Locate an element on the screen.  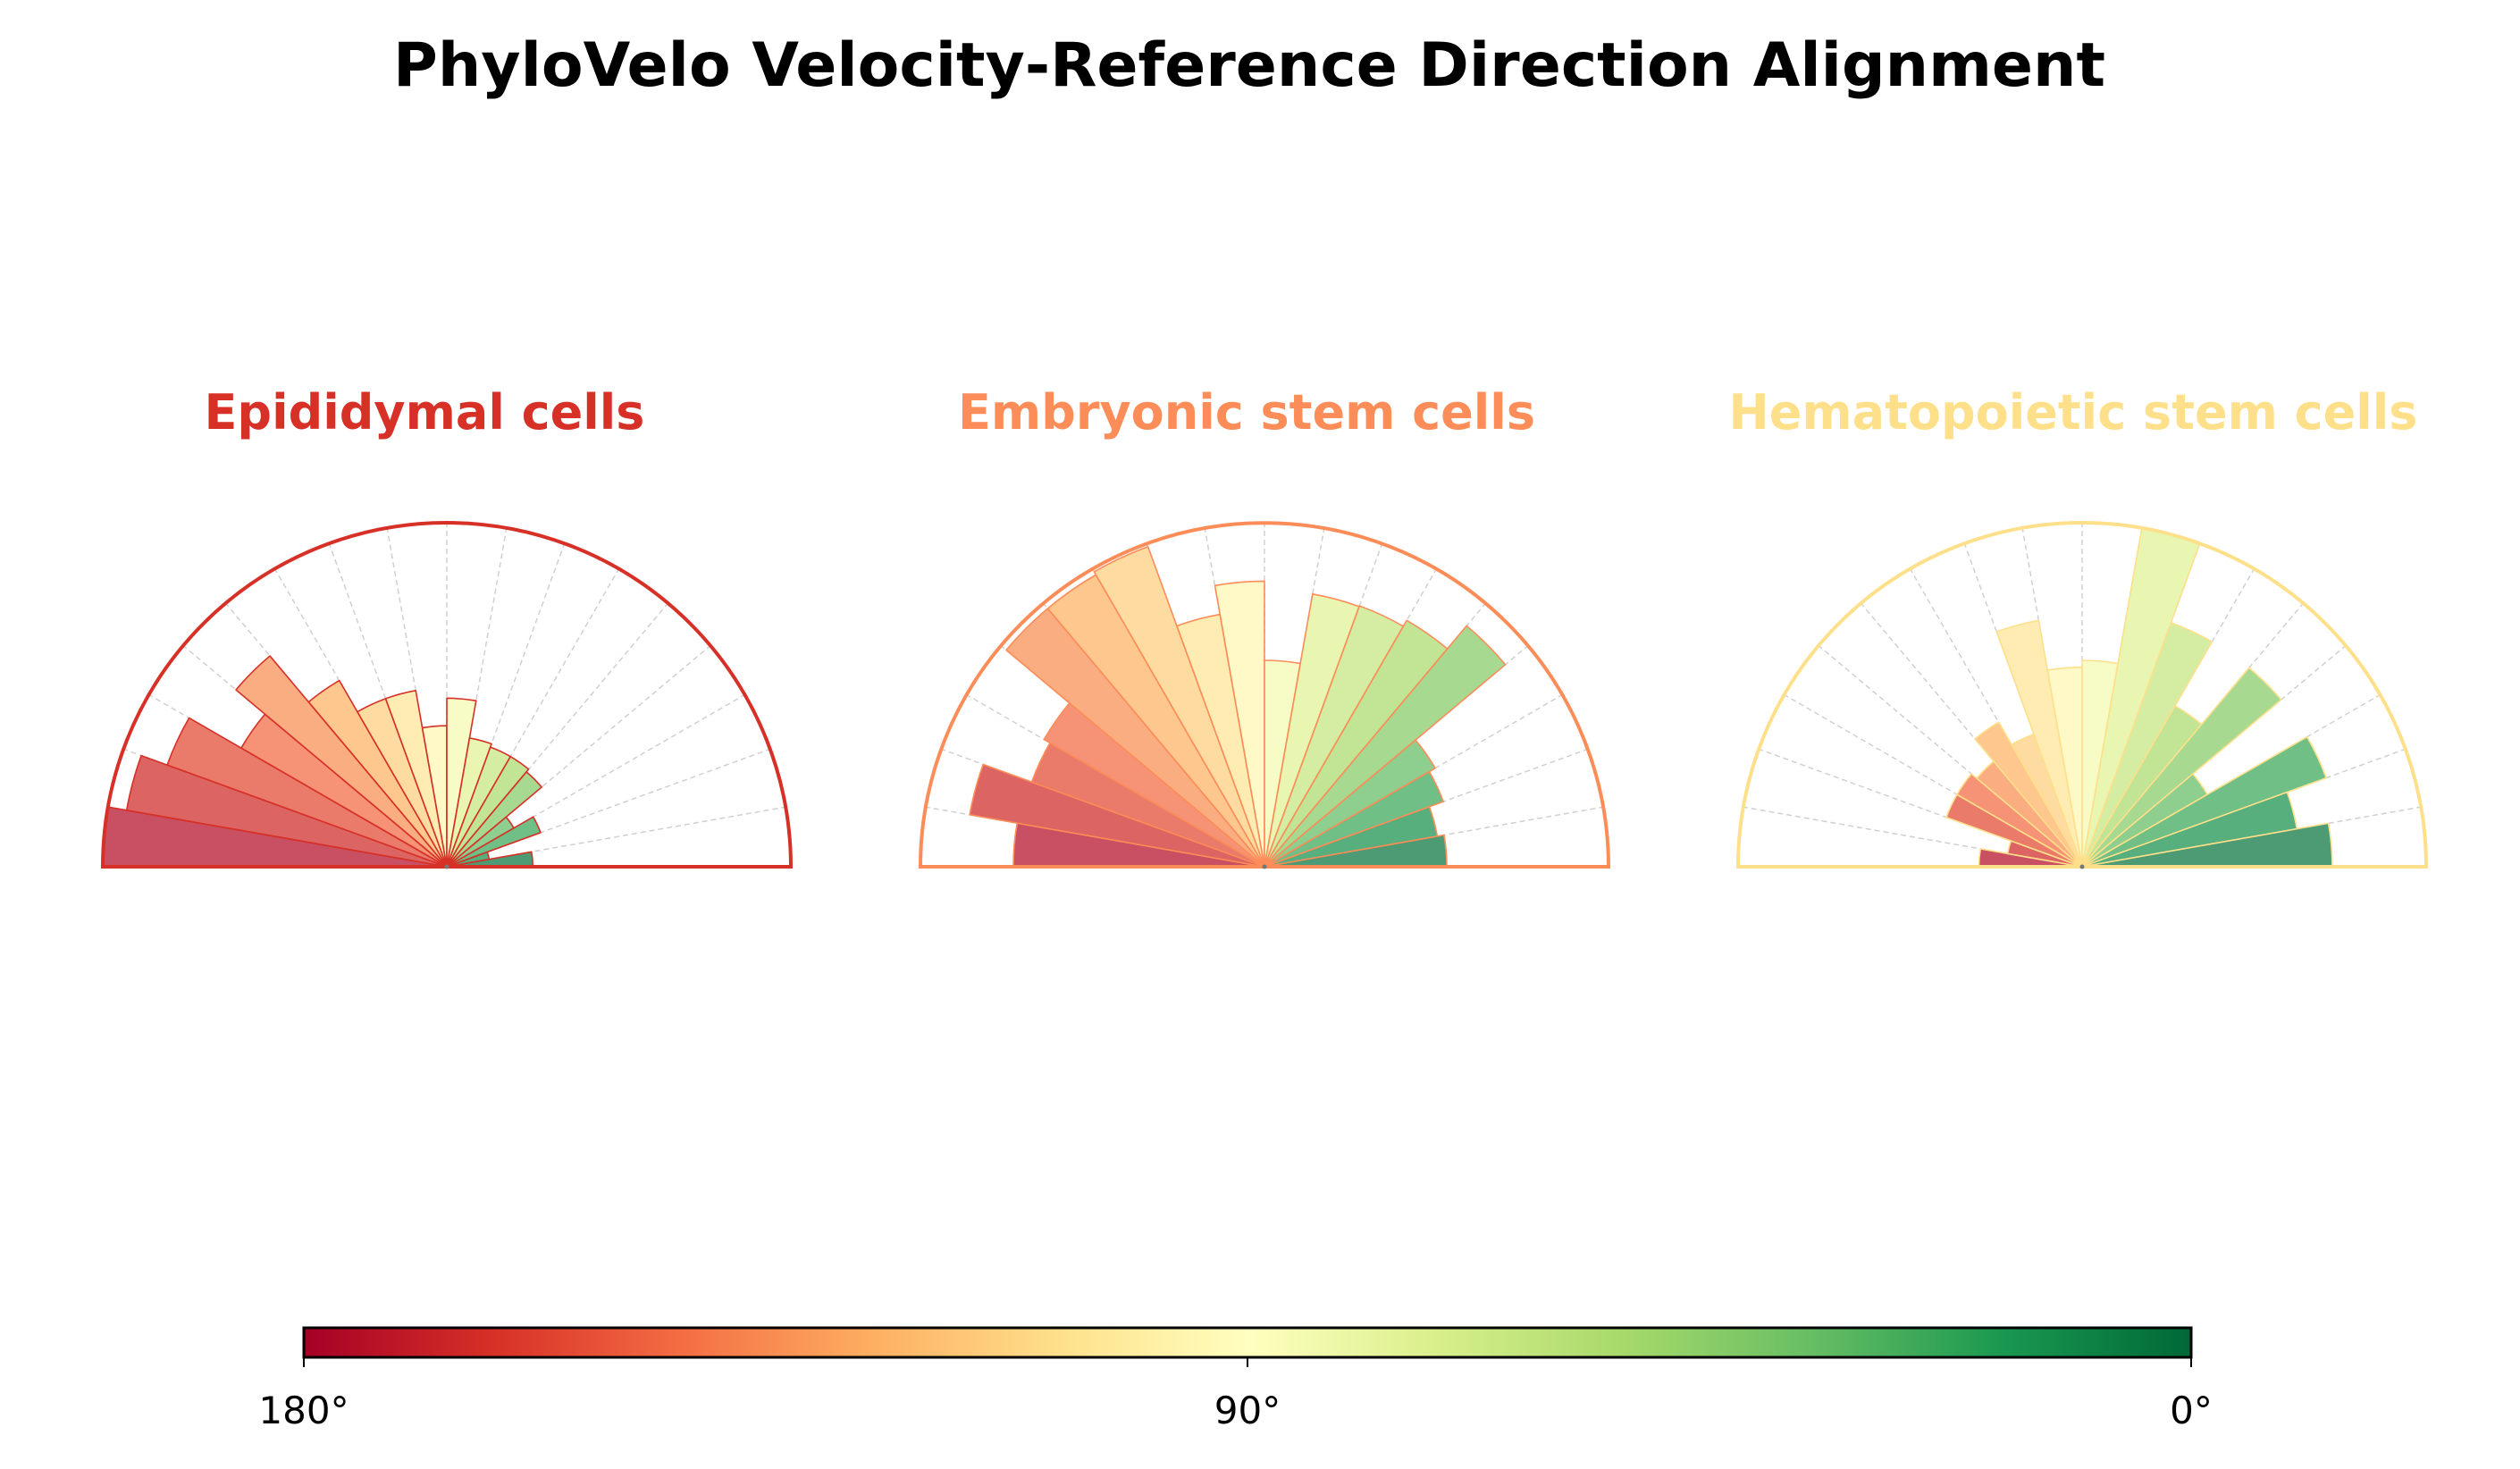
panel-epididymal: Epididymal cells is located at coordinates (447, 627).